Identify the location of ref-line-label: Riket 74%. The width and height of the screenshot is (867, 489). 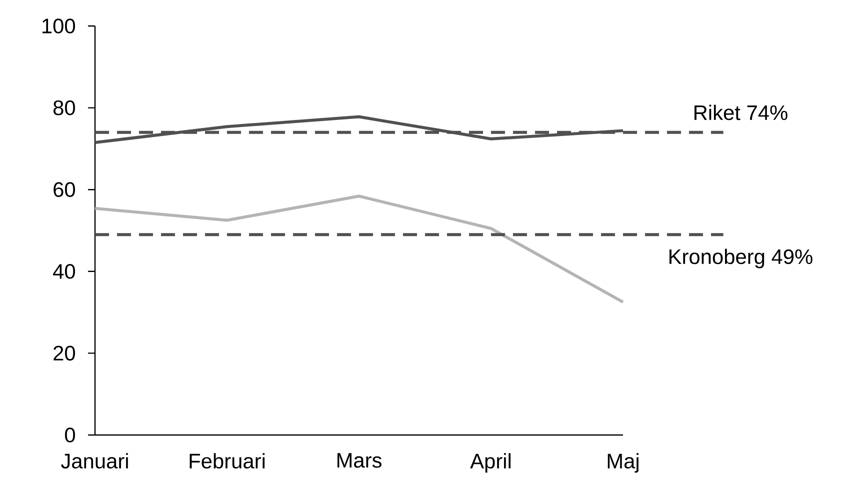
(741, 112).